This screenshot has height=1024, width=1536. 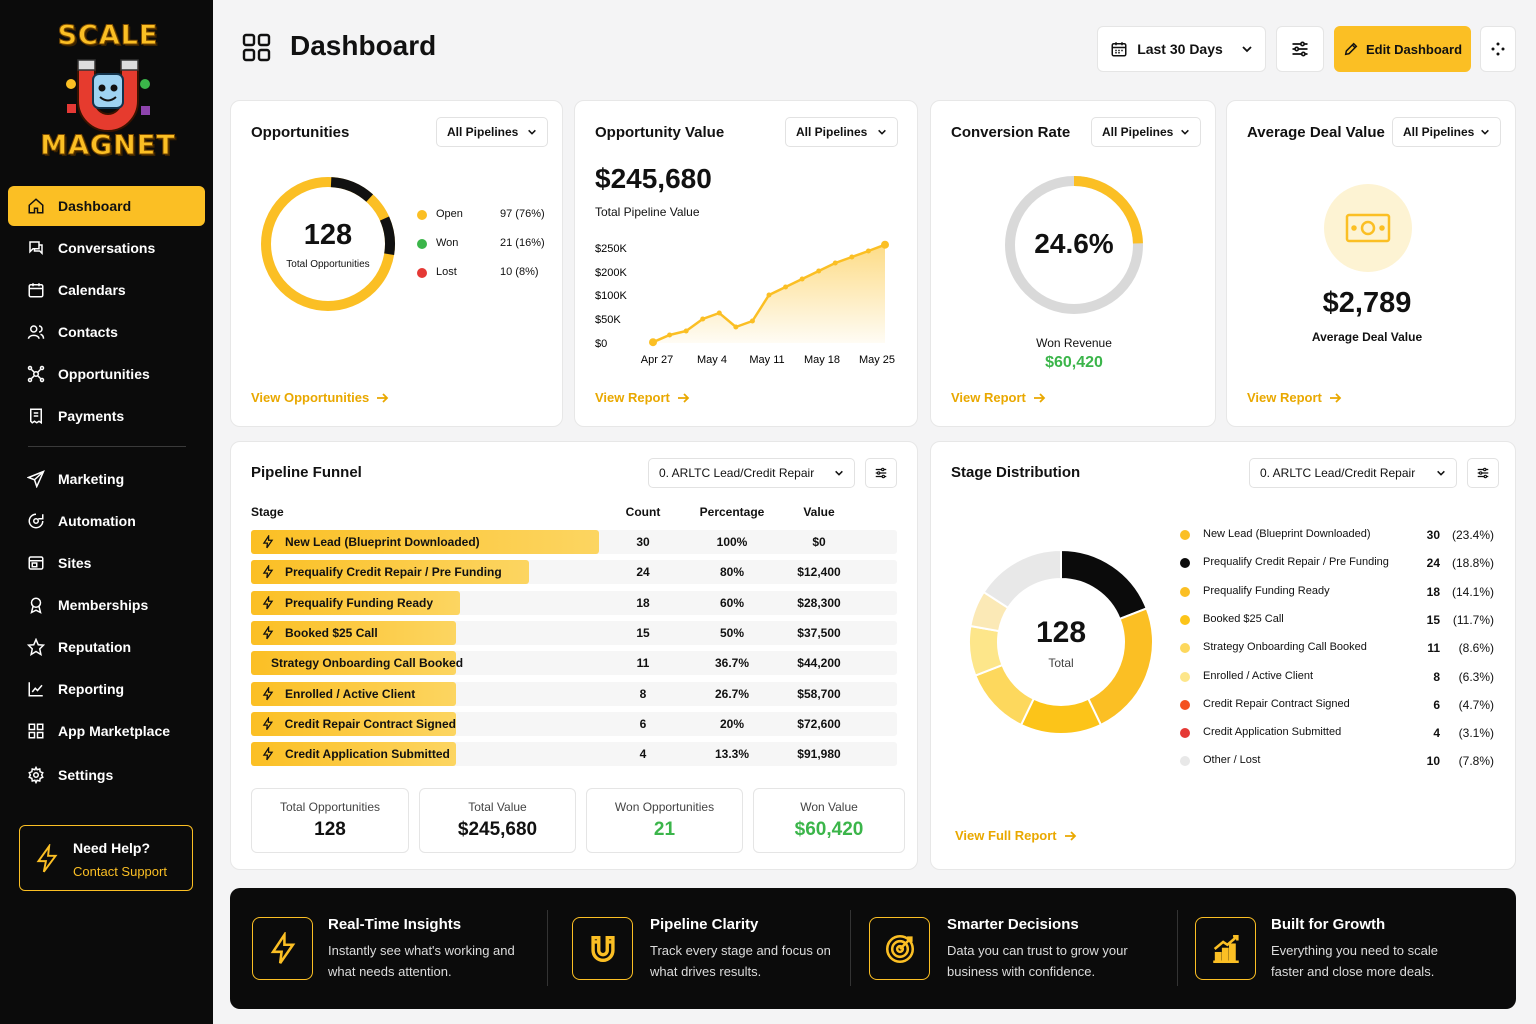 What do you see at coordinates (881, 473) in the screenshot?
I see `funnel-settings-button` at bounding box center [881, 473].